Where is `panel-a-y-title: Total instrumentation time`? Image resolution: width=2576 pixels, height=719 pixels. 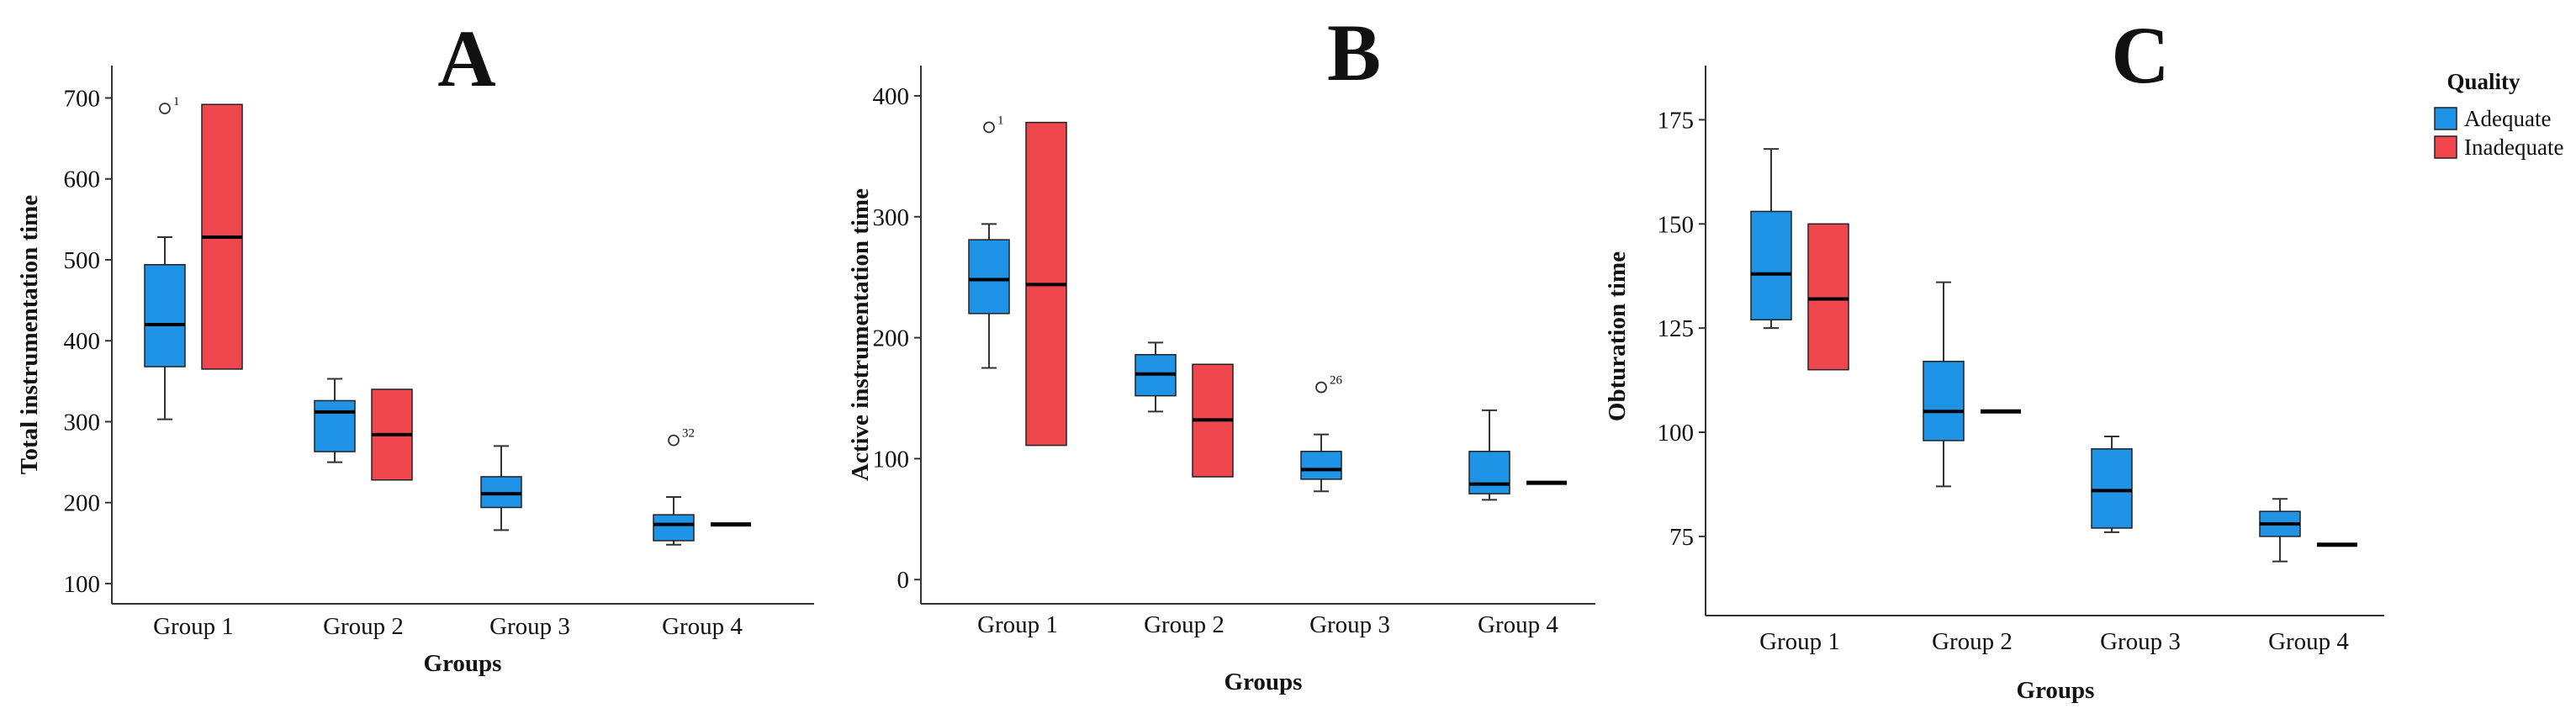 panel-a-y-title: Total instrumentation time is located at coordinates (29, 335).